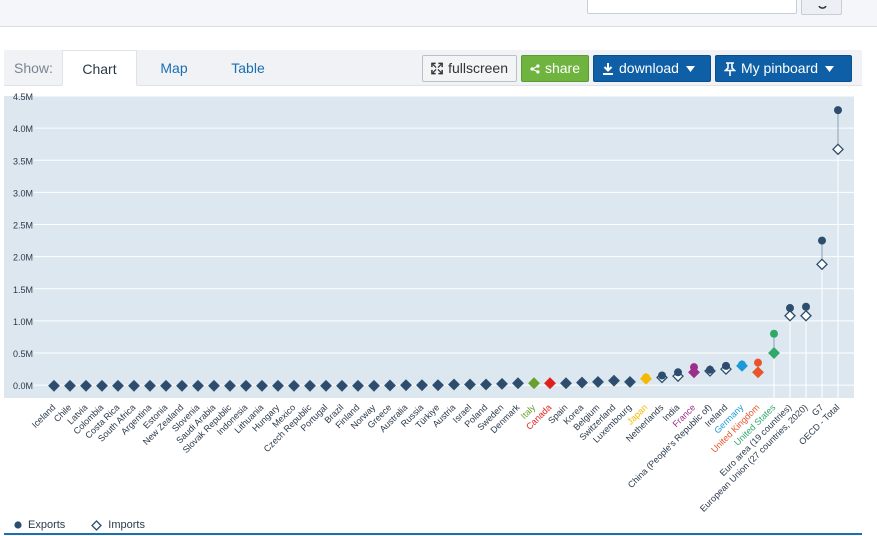 This screenshot has width=877, height=536. Describe the element at coordinates (23, 258) in the screenshot. I see `y-tick-label: 2.0M` at that location.